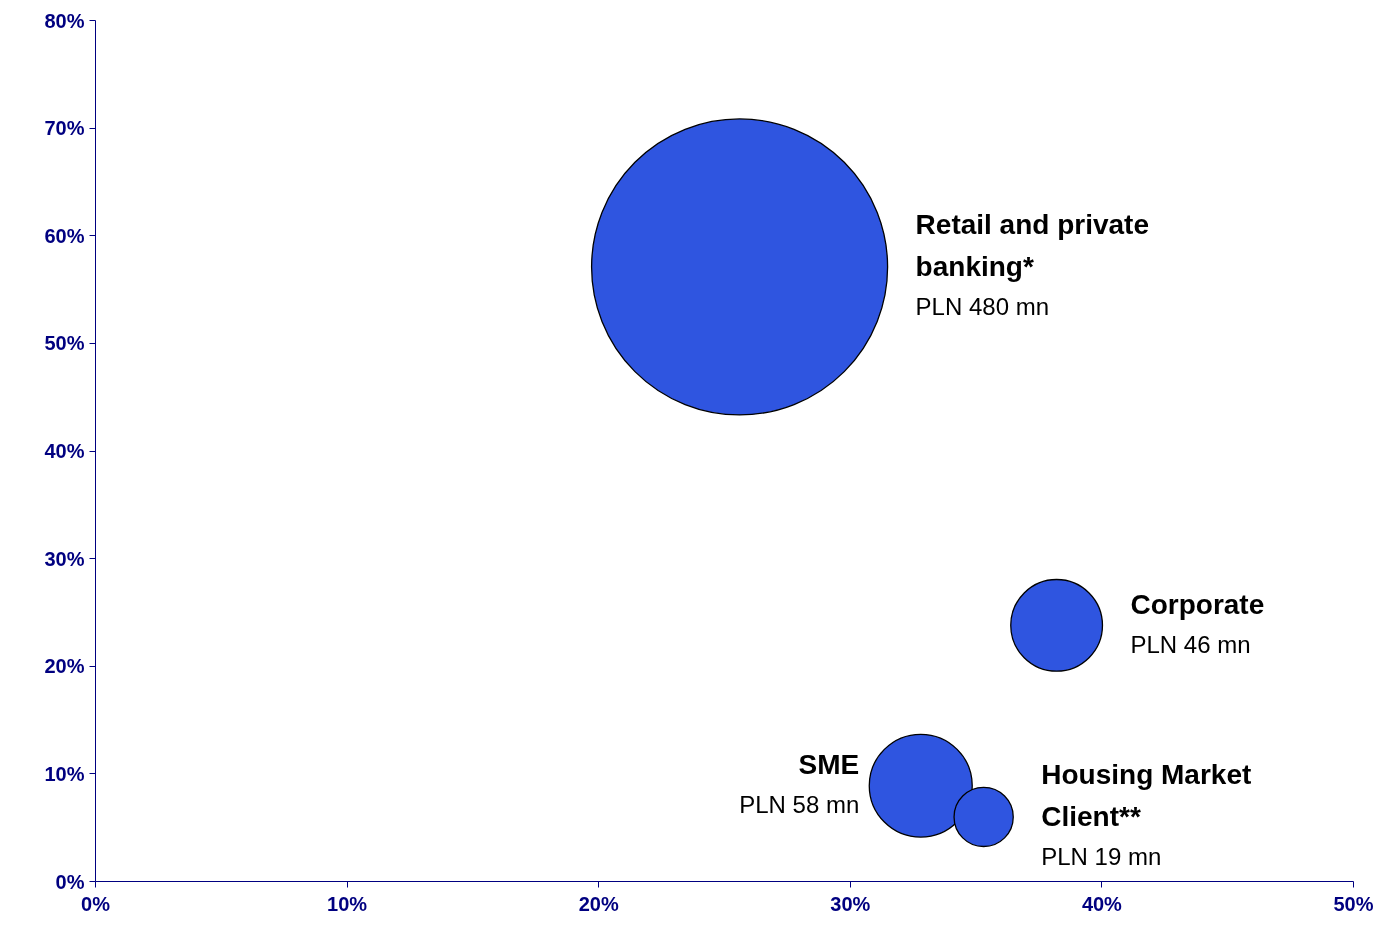 Image resolution: width=1383 pixels, height=943 pixels. Describe the element at coordinates (1353, 903) in the screenshot. I see `x-tick-label: 50%` at that location.